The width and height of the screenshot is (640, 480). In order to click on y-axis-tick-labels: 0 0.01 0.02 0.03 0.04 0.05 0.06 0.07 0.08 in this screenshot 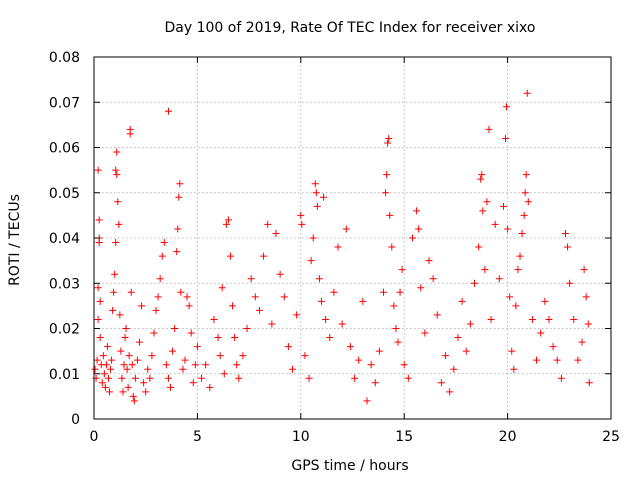, I will do `click(64, 239)`.